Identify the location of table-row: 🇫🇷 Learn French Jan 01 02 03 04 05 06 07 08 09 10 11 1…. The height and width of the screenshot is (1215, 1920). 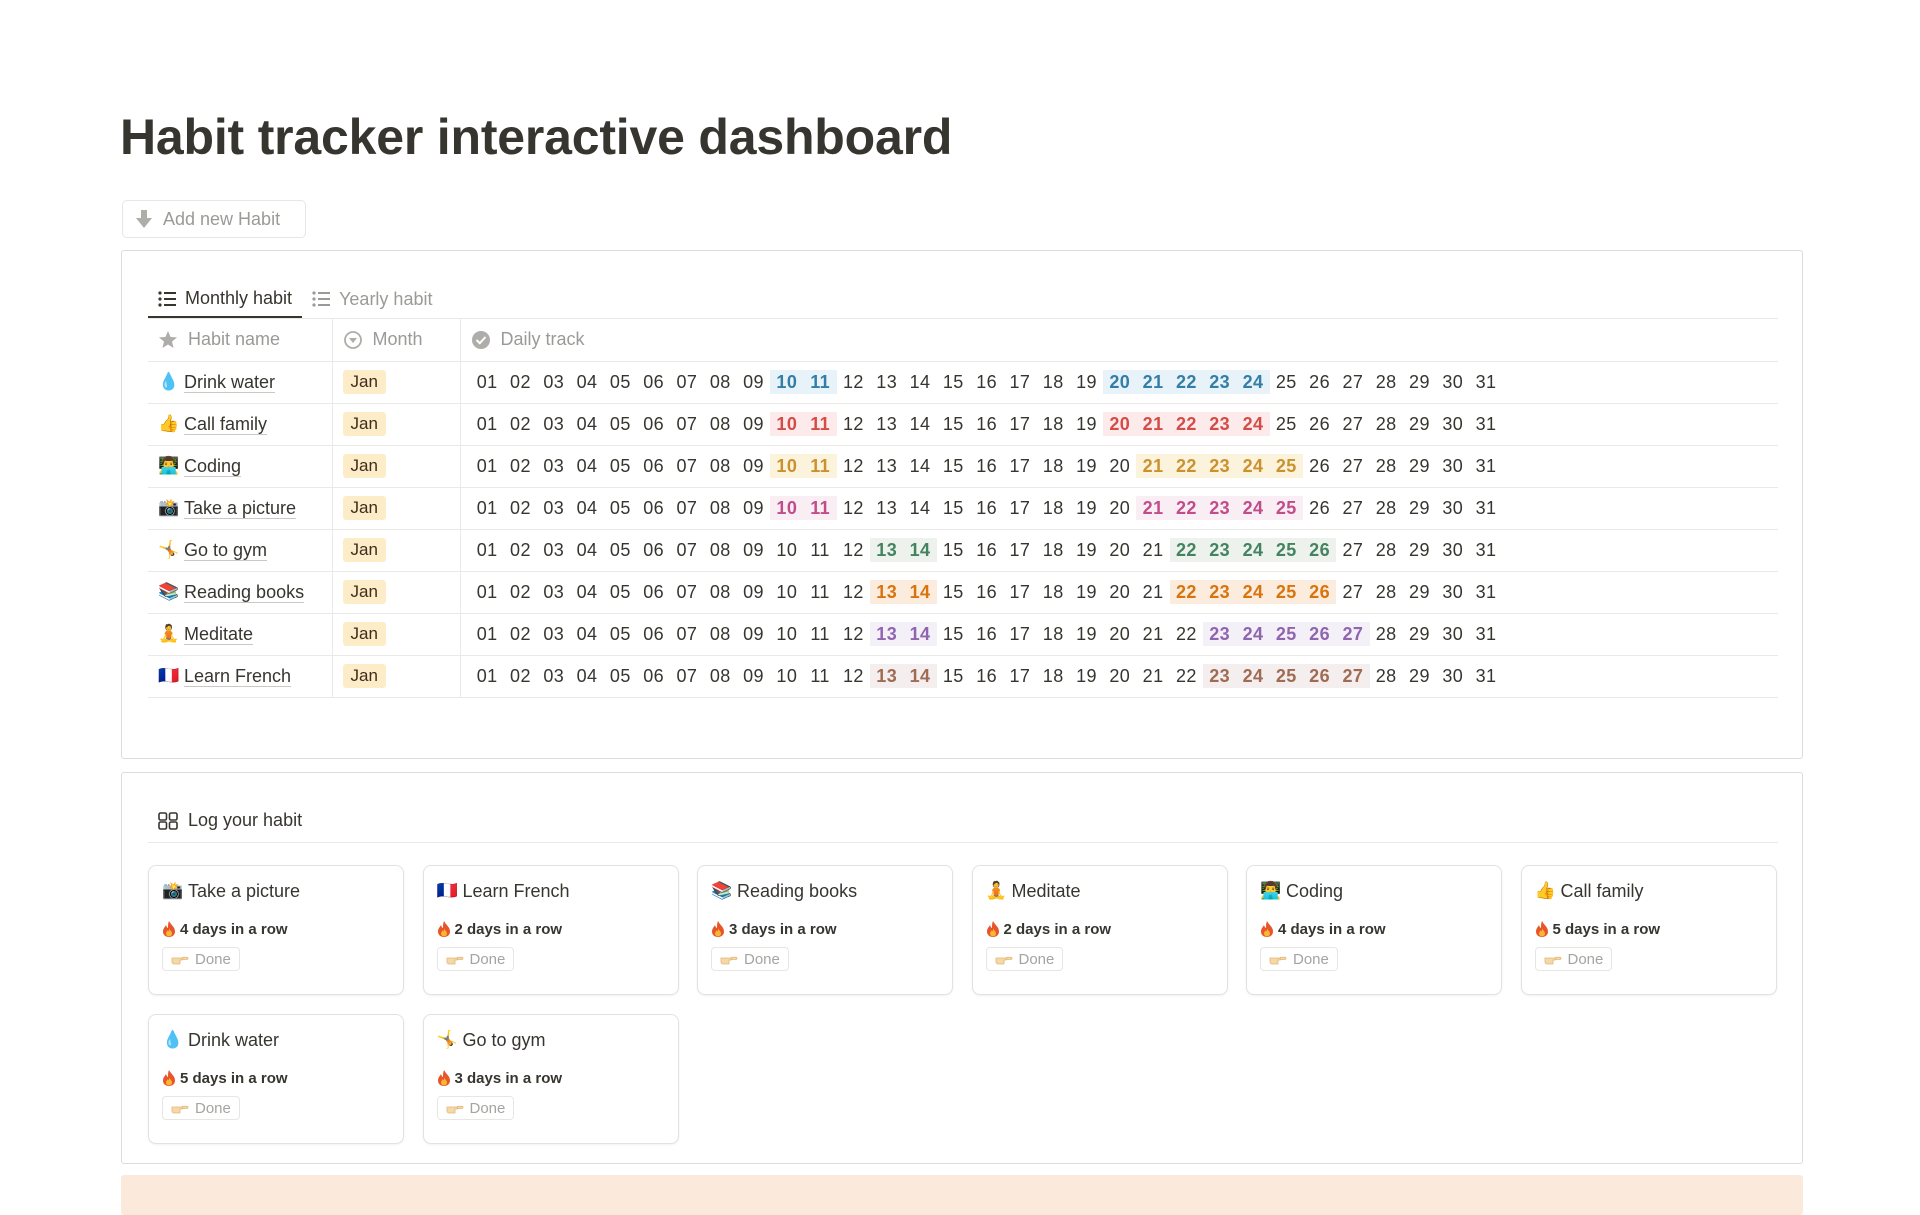
(963, 676).